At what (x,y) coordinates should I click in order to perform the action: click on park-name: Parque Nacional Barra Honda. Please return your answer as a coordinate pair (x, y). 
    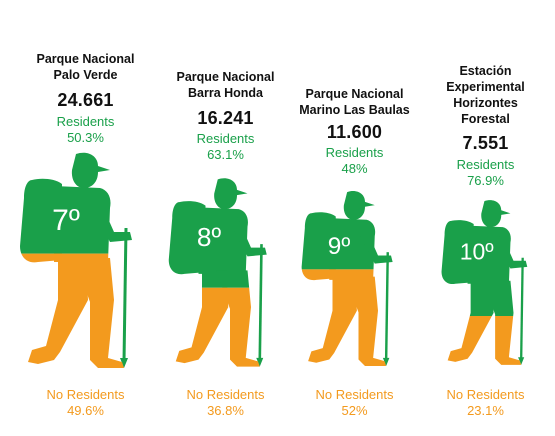
    Looking at the image, I should click on (225, 85).